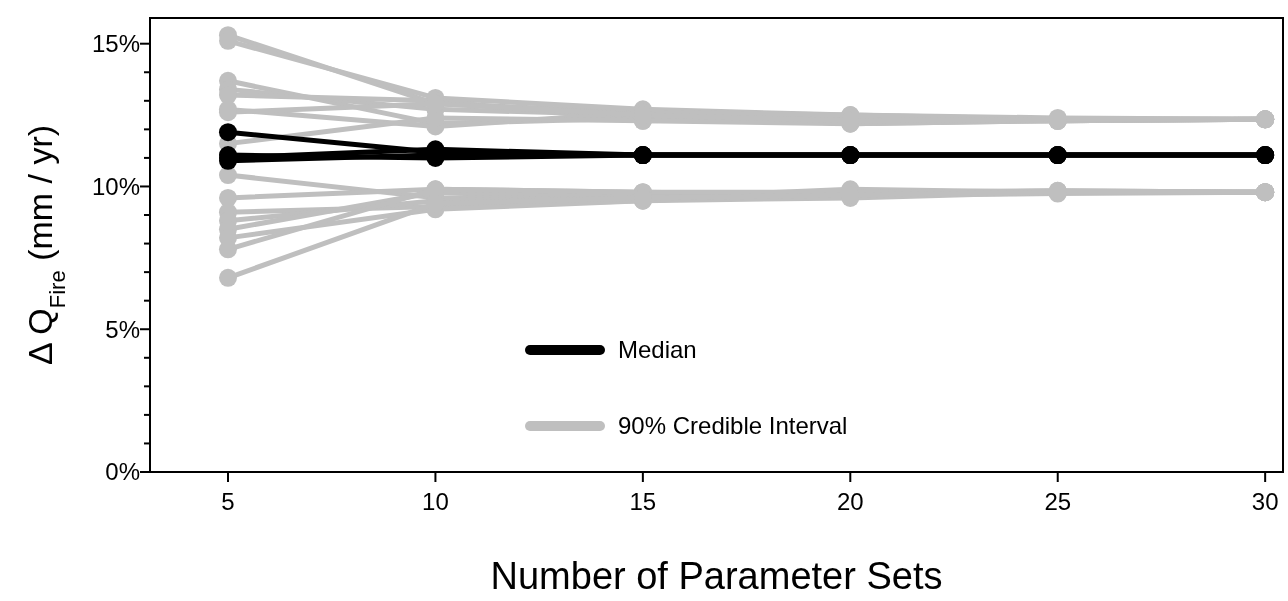  Describe the element at coordinates (1058, 501) in the screenshot. I see `x-tick-label: 25` at that location.